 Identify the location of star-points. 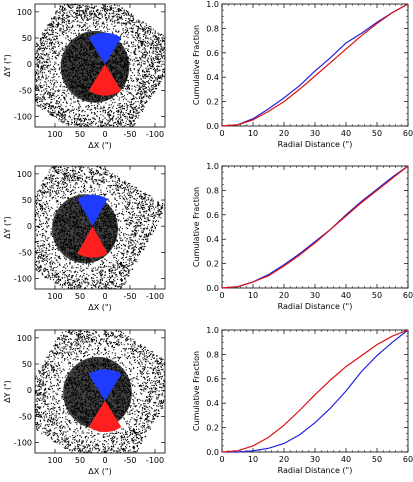
(100, 65).